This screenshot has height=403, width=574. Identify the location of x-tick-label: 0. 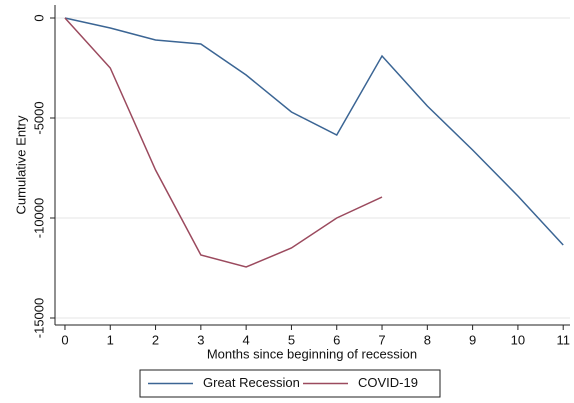
(64, 339).